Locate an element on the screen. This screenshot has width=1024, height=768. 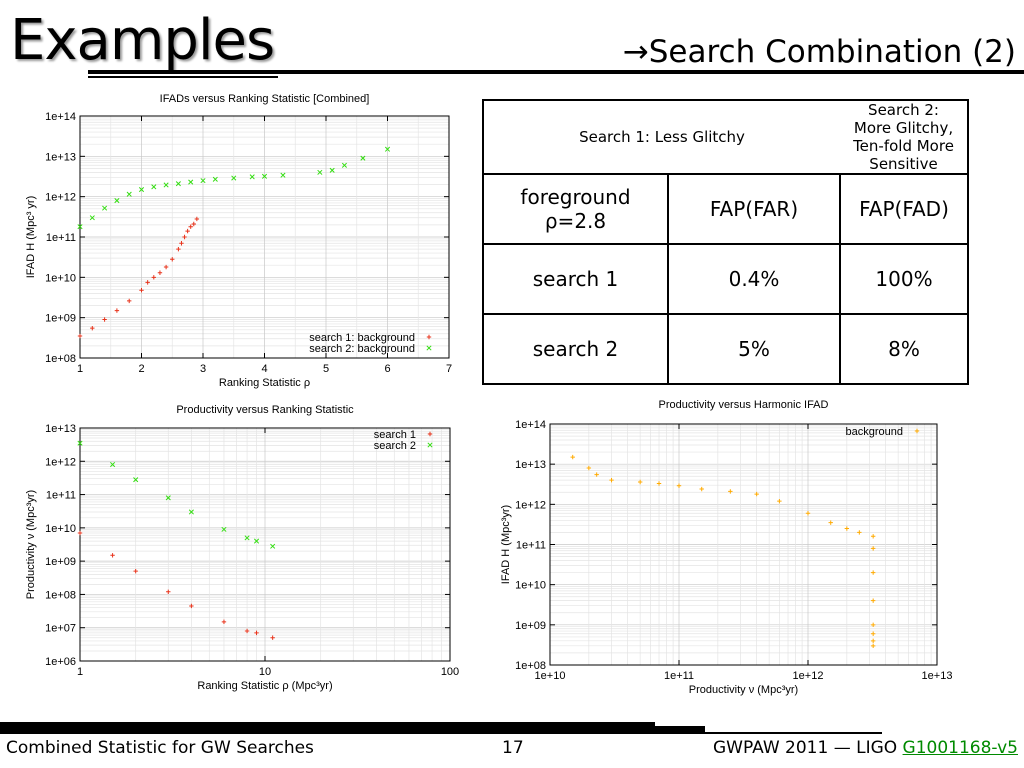
y-tick-label: 1e+09 is located at coordinates (60, 319).